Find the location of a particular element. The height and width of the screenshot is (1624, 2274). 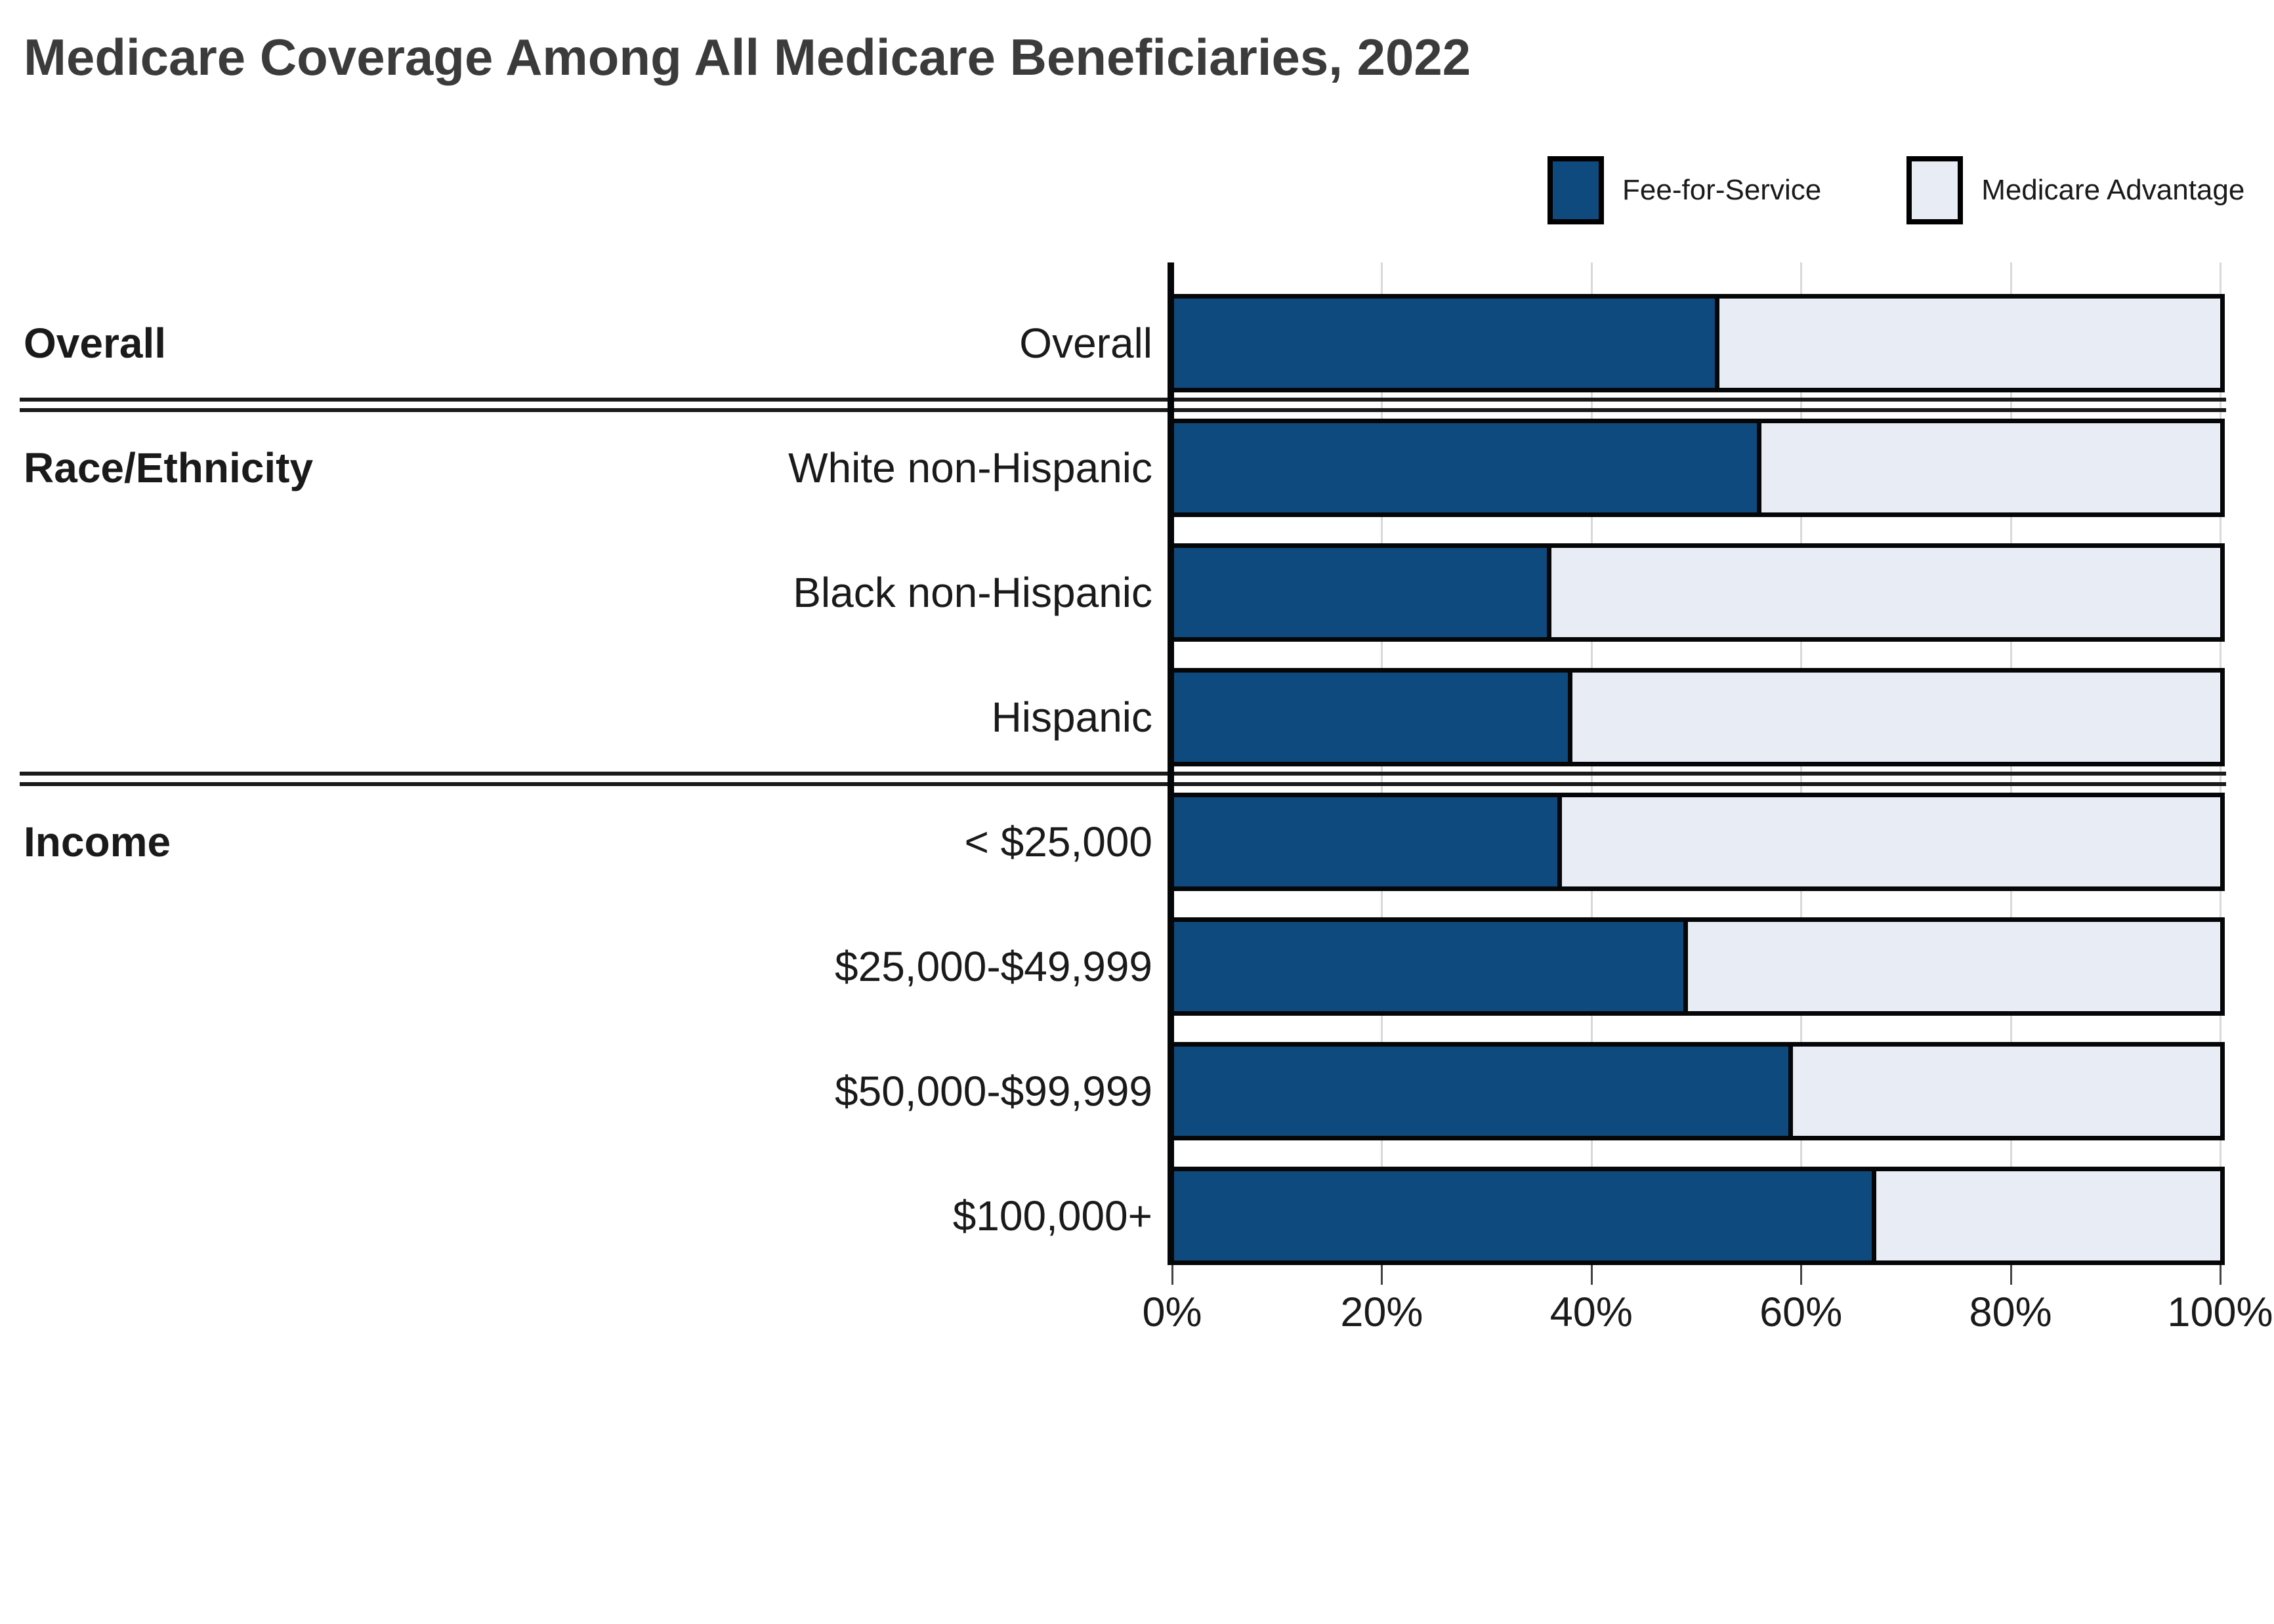

legend-swatch-fee-for-service-icon is located at coordinates (1576, 190).